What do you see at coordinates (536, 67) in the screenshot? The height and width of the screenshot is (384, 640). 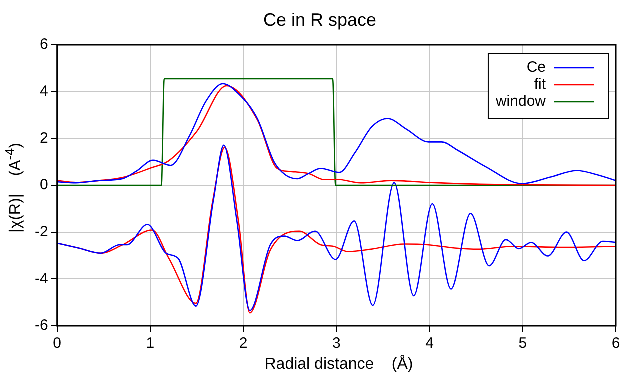 I see `legend-label: Ce` at bounding box center [536, 67].